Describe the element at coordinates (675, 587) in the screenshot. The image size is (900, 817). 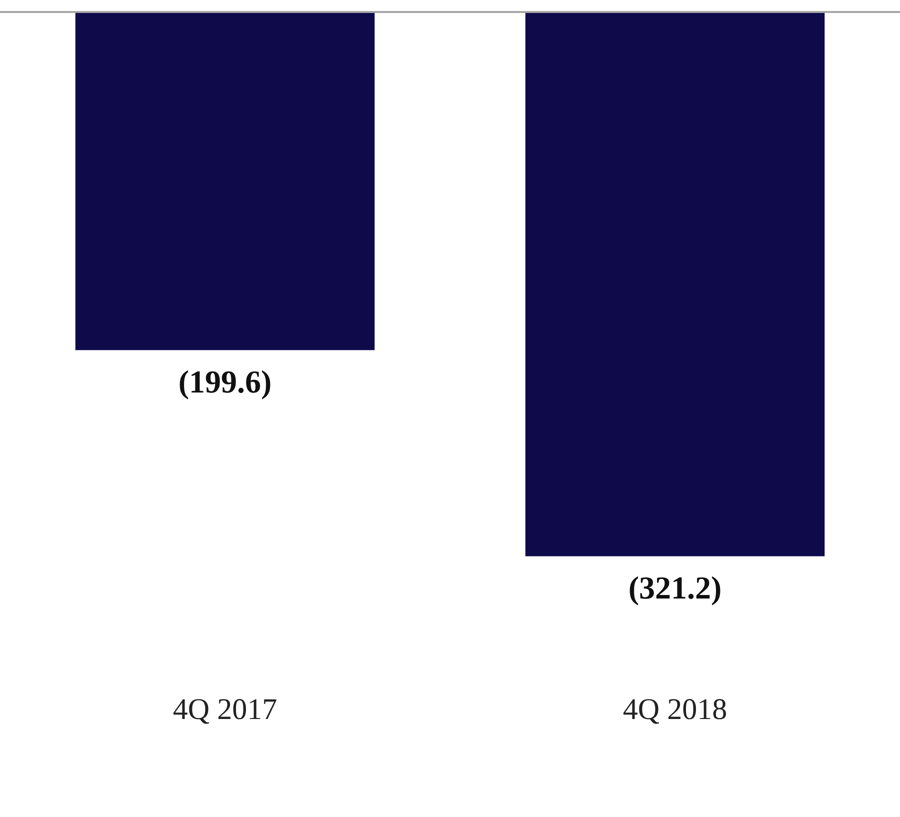
I see `data-label: (321.2)` at that location.